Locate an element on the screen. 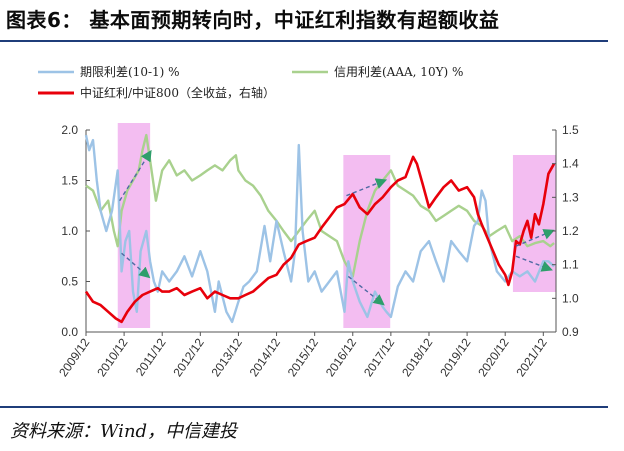 This screenshot has height=451, width=624. x-tick-label: 2021/12 is located at coordinates (531, 357).